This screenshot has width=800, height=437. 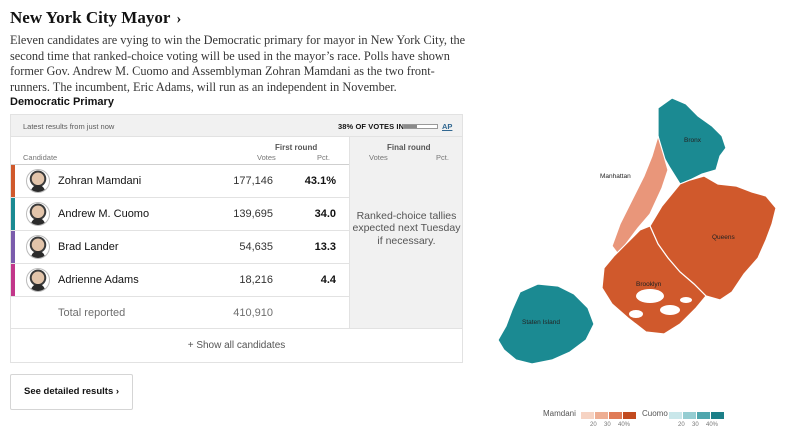 What do you see at coordinates (328, 280) in the screenshot?
I see `candidate-pct: 4.4` at bounding box center [328, 280].